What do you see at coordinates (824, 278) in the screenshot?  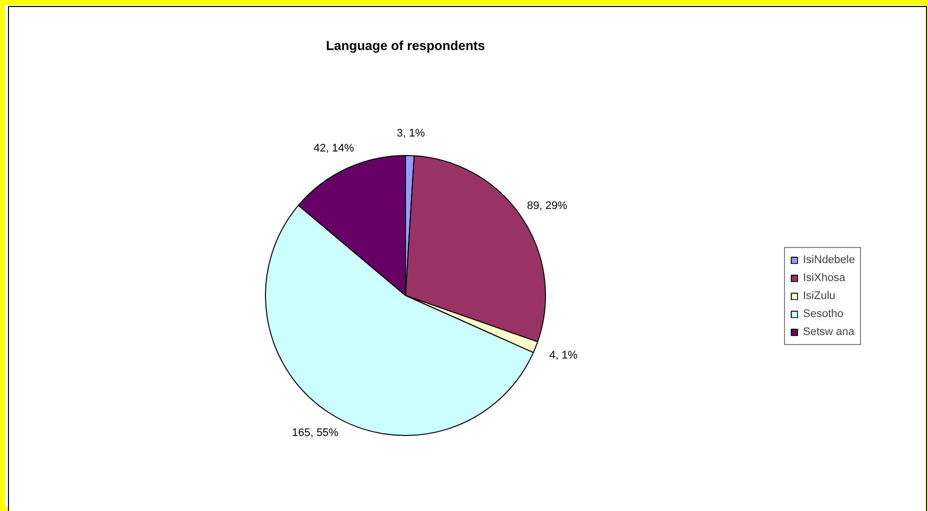 I see `legend-label: IsiXhosa` at bounding box center [824, 278].